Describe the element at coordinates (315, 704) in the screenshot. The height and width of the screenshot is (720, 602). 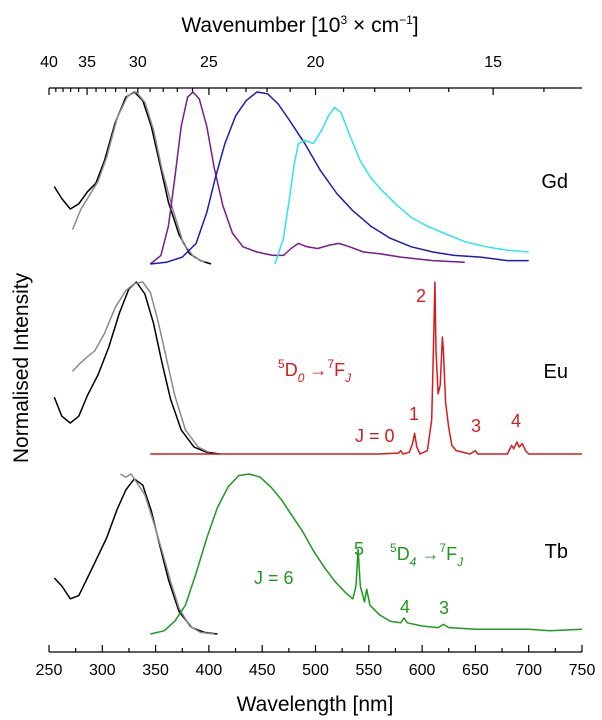
I see `x-axis-title: Wavelength [nm]` at that location.